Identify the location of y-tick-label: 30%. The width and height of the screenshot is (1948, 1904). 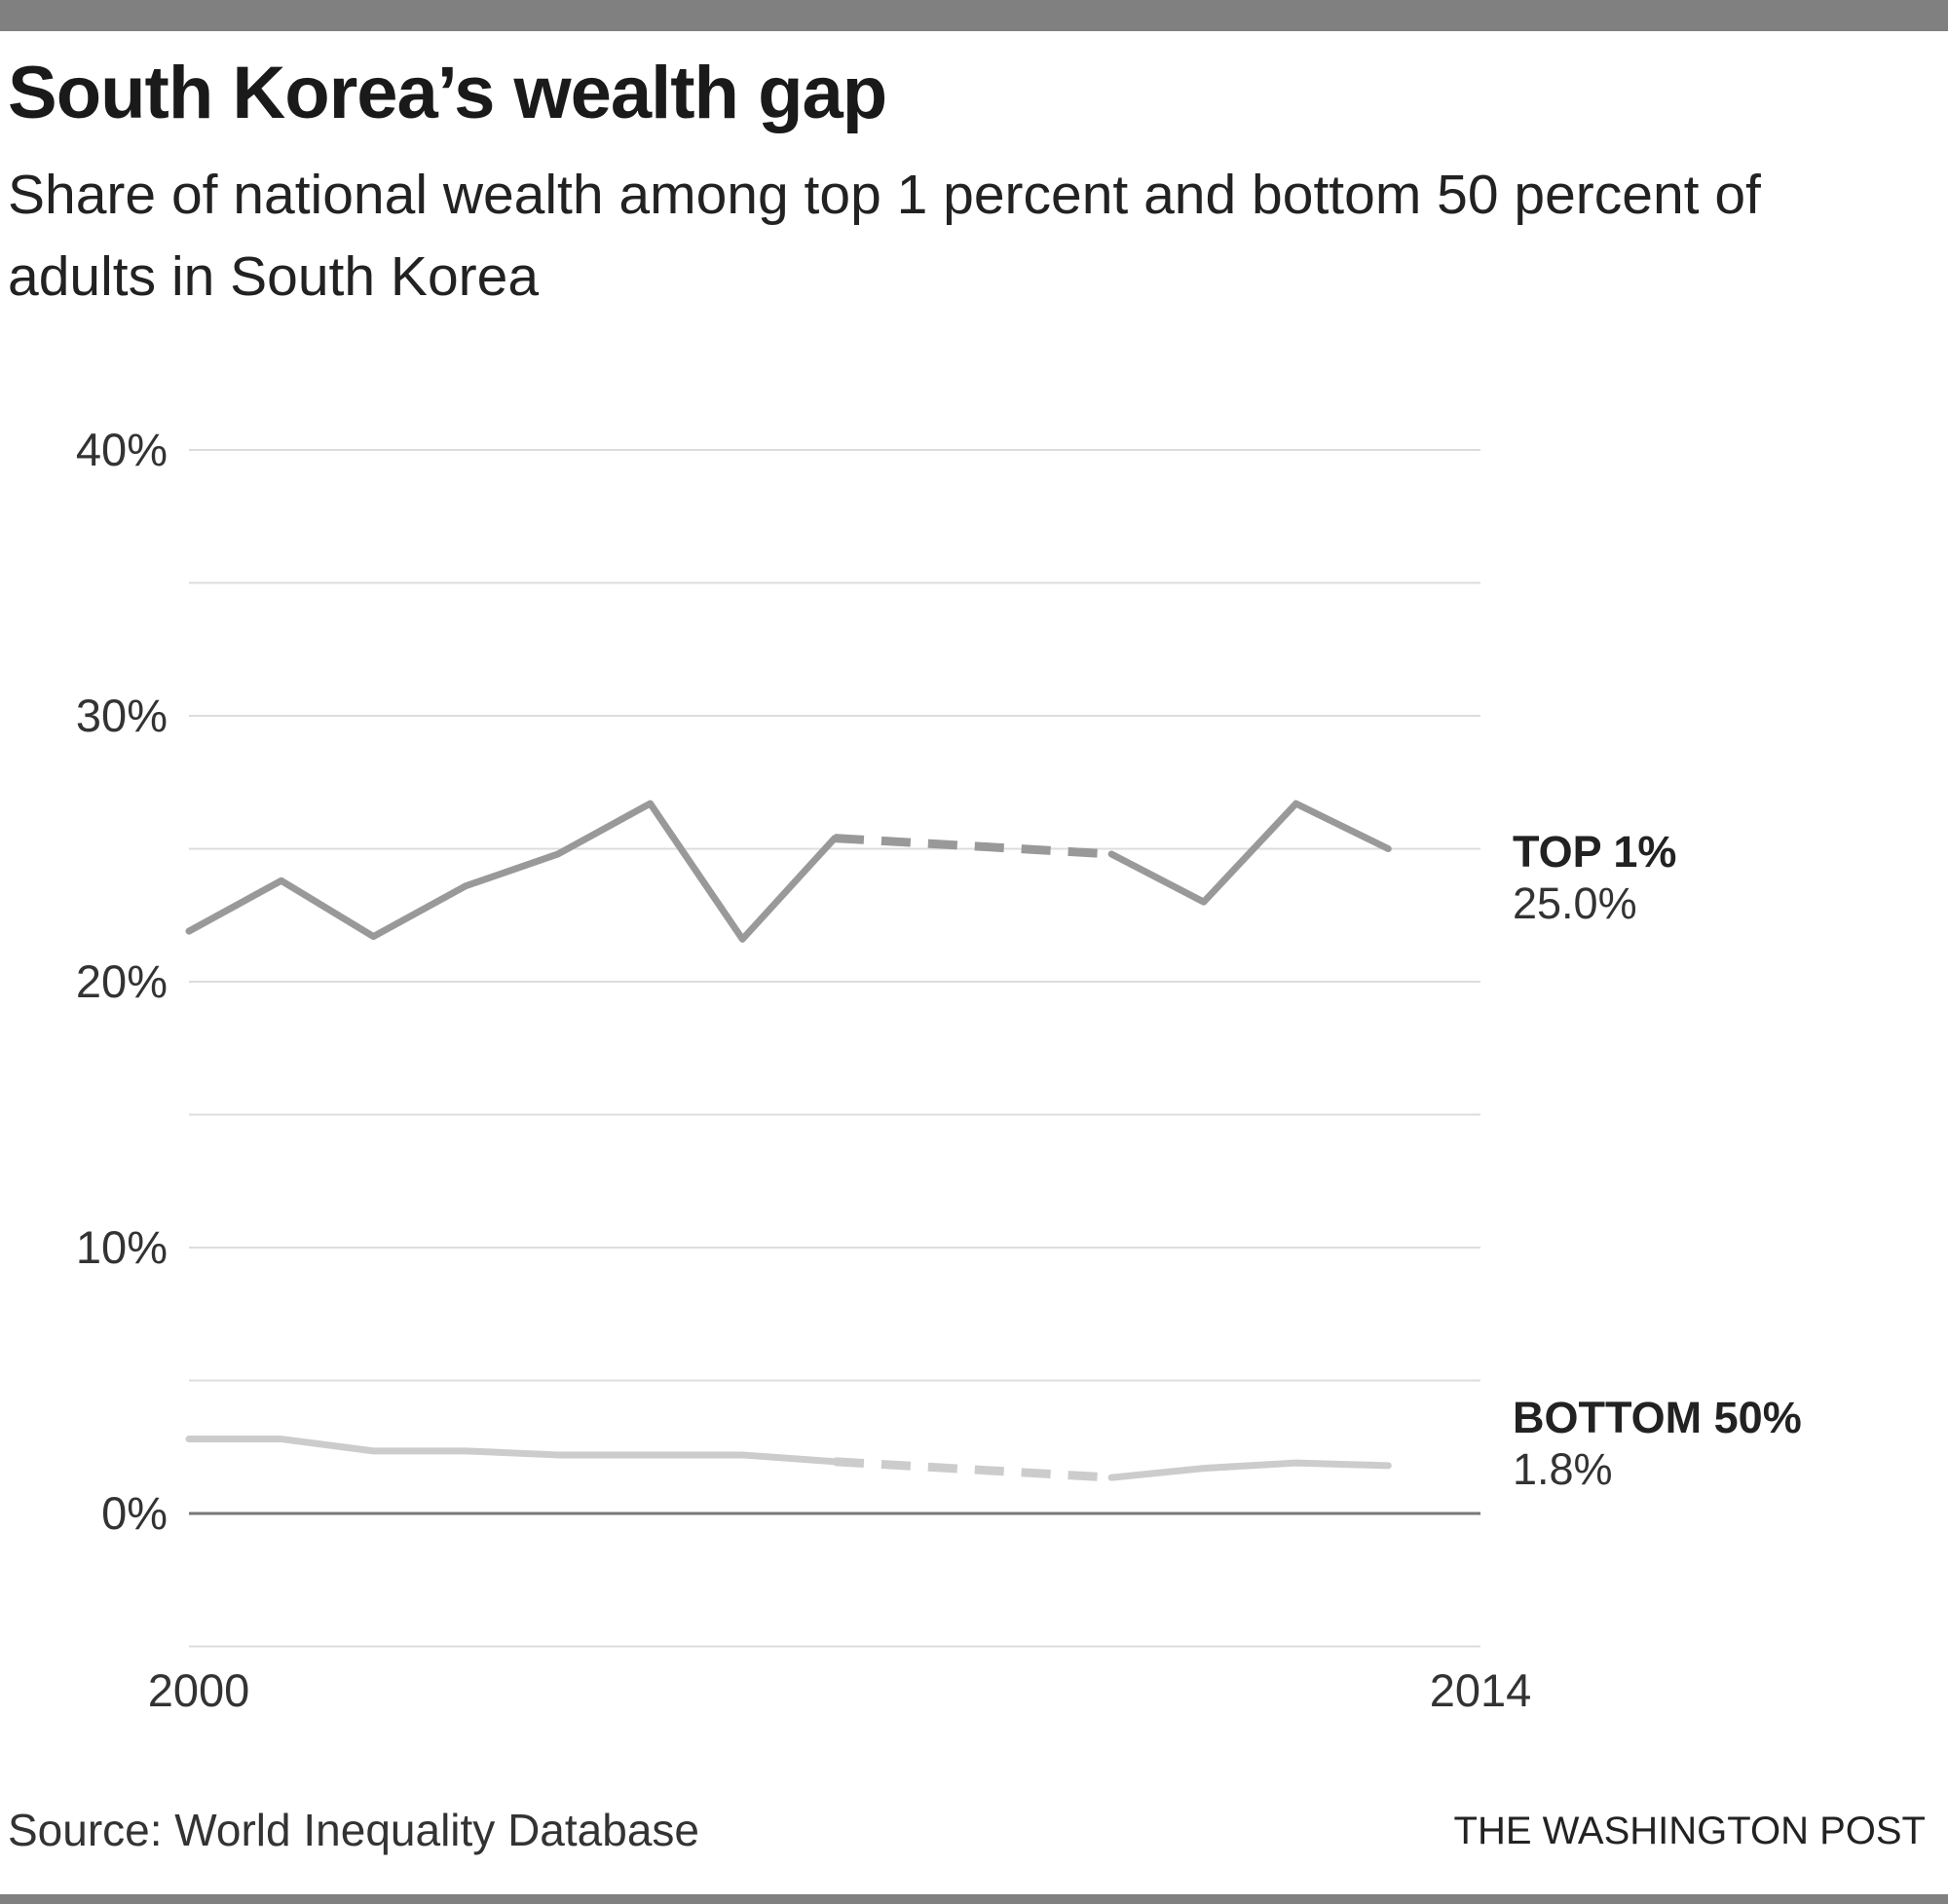
(122, 715).